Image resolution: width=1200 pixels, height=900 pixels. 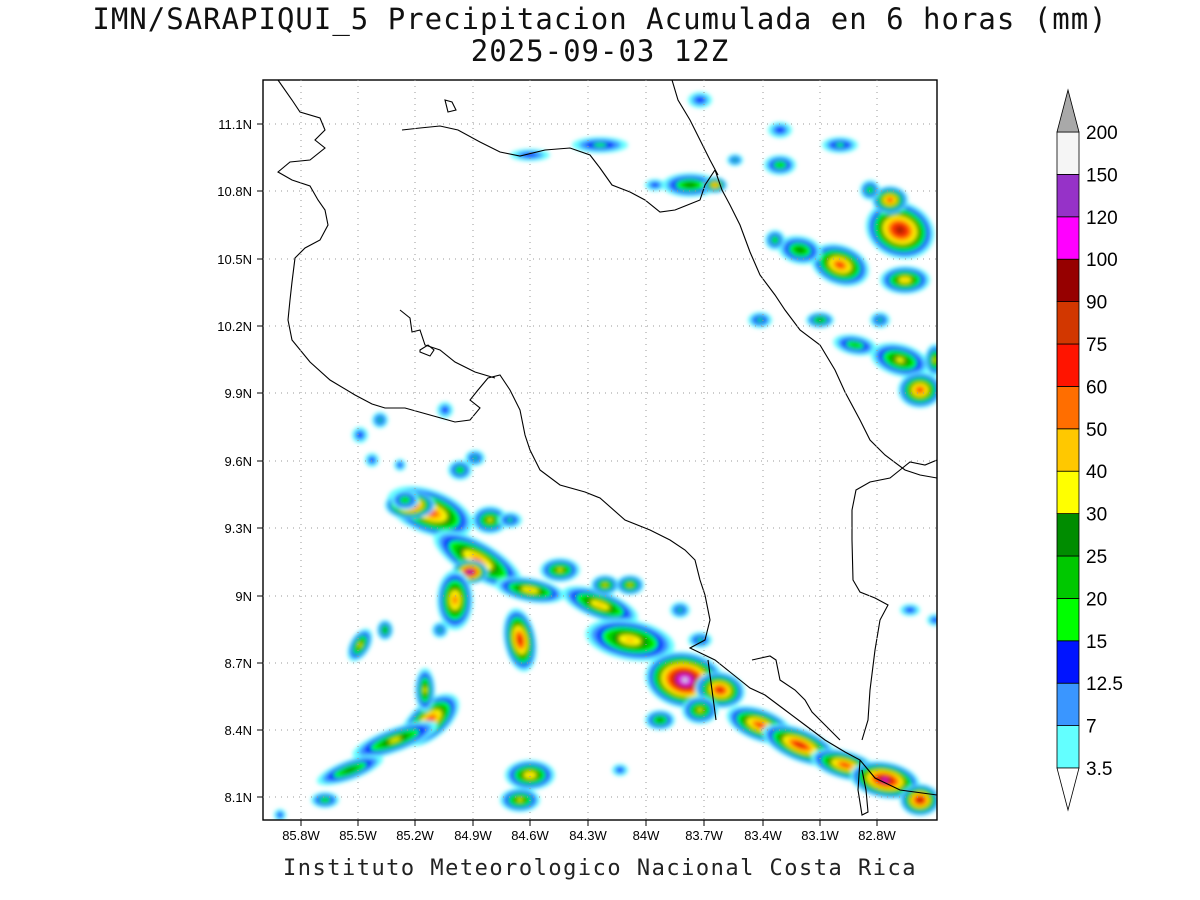 What do you see at coordinates (1096, 303) in the screenshot?
I see `colorbar-label: 90` at bounding box center [1096, 303].